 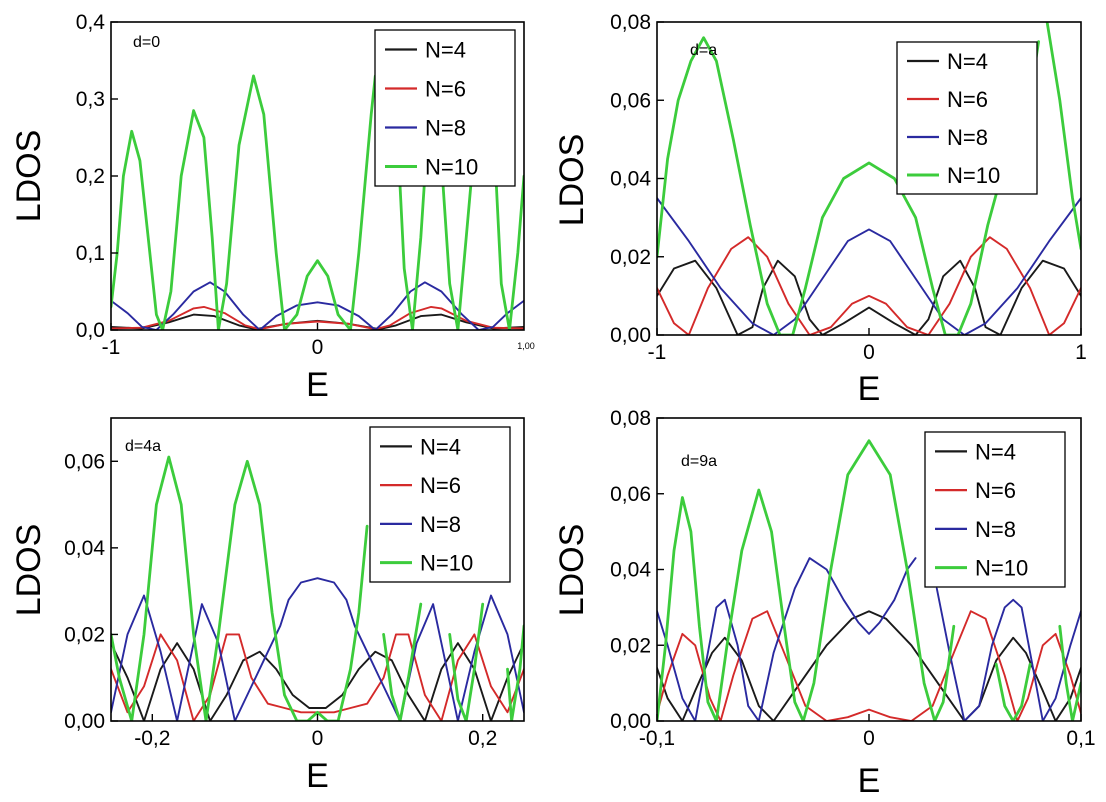 I want to click on y-tick-label: 0,2, so click(x=90, y=176).